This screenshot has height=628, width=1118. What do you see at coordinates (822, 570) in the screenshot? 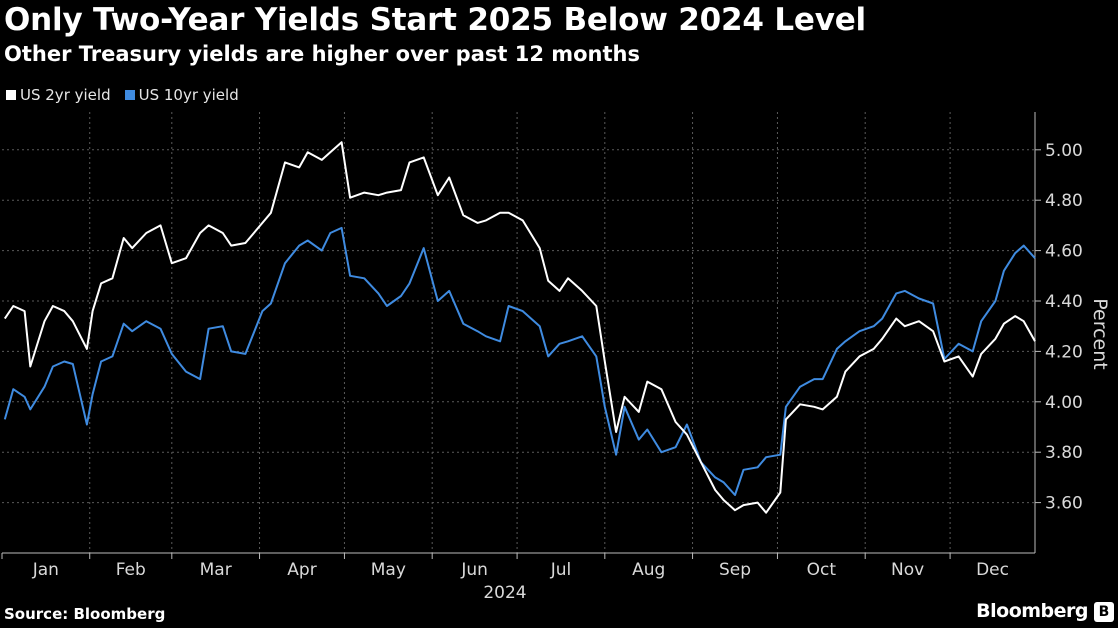
I see `x-tick-label: Oct` at bounding box center [822, 570].